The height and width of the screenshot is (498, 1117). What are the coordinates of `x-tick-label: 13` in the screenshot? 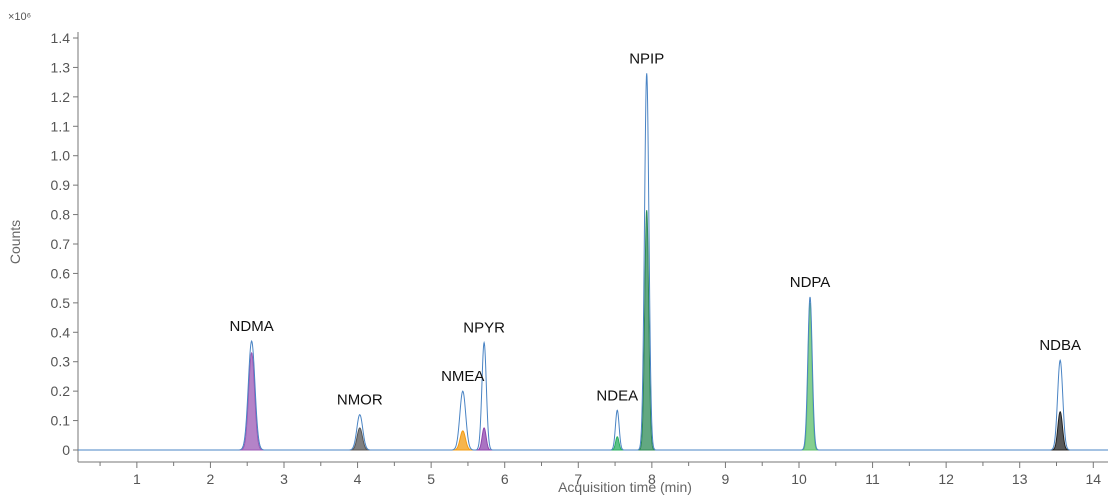 It's located at (1020, 479).